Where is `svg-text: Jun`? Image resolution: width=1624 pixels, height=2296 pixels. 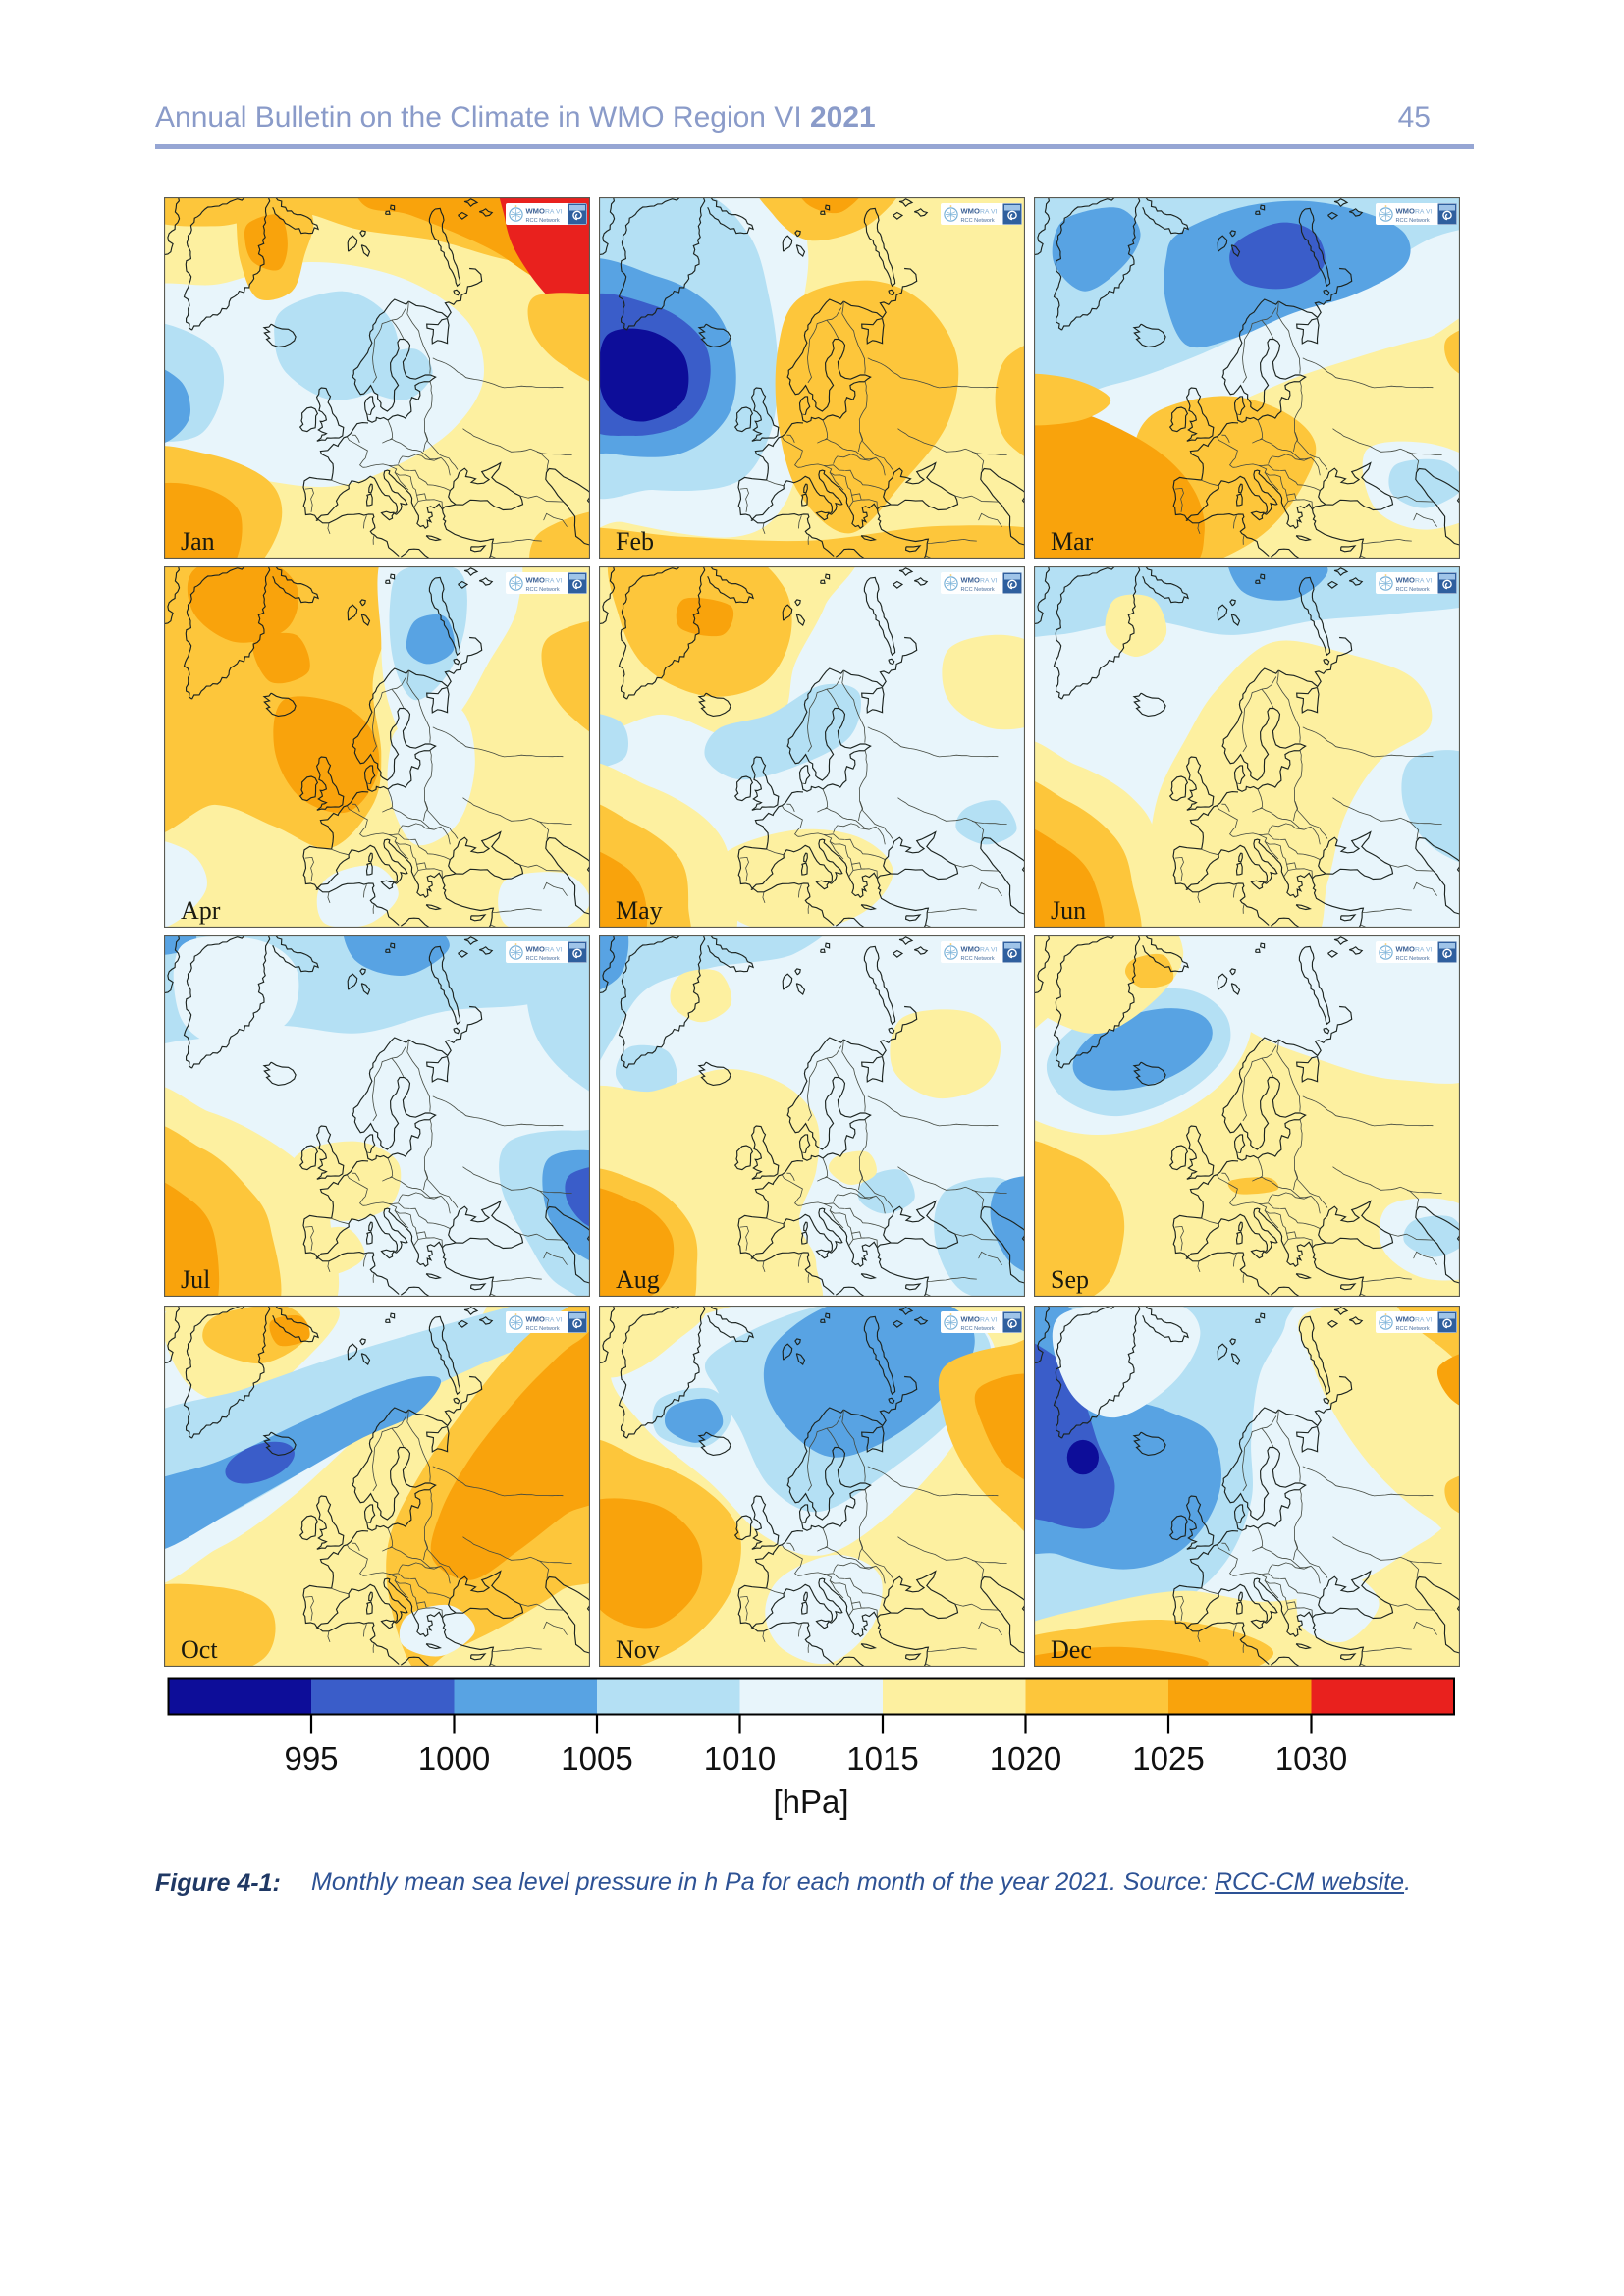
svg-text: Jun is located at coordinates (1068, 910).